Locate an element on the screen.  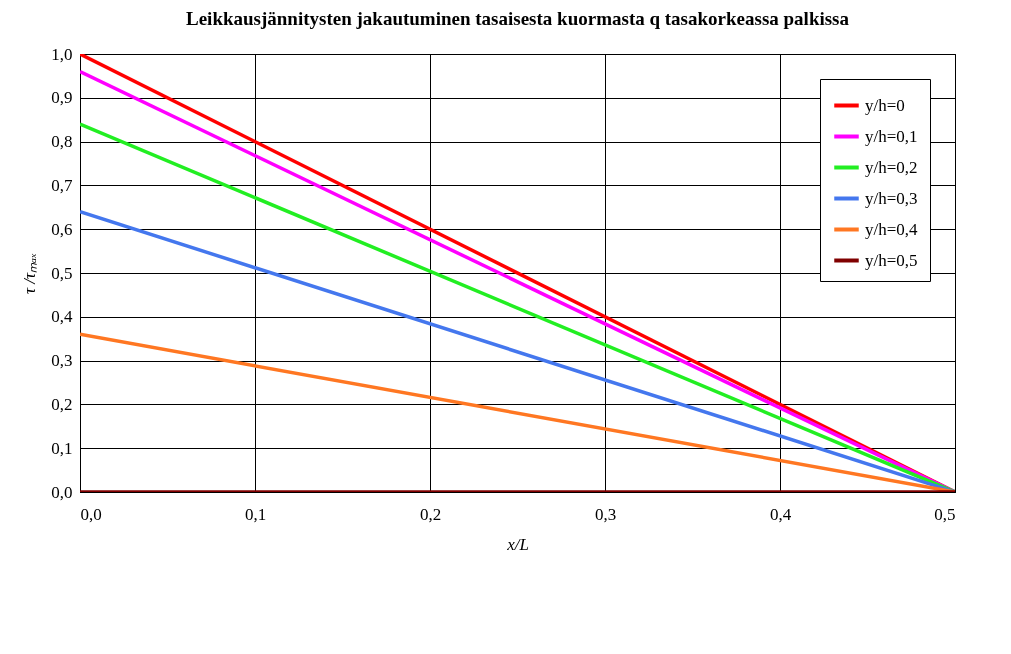
legend-label: y/h=0,2 is located at coordinates (891, 167).